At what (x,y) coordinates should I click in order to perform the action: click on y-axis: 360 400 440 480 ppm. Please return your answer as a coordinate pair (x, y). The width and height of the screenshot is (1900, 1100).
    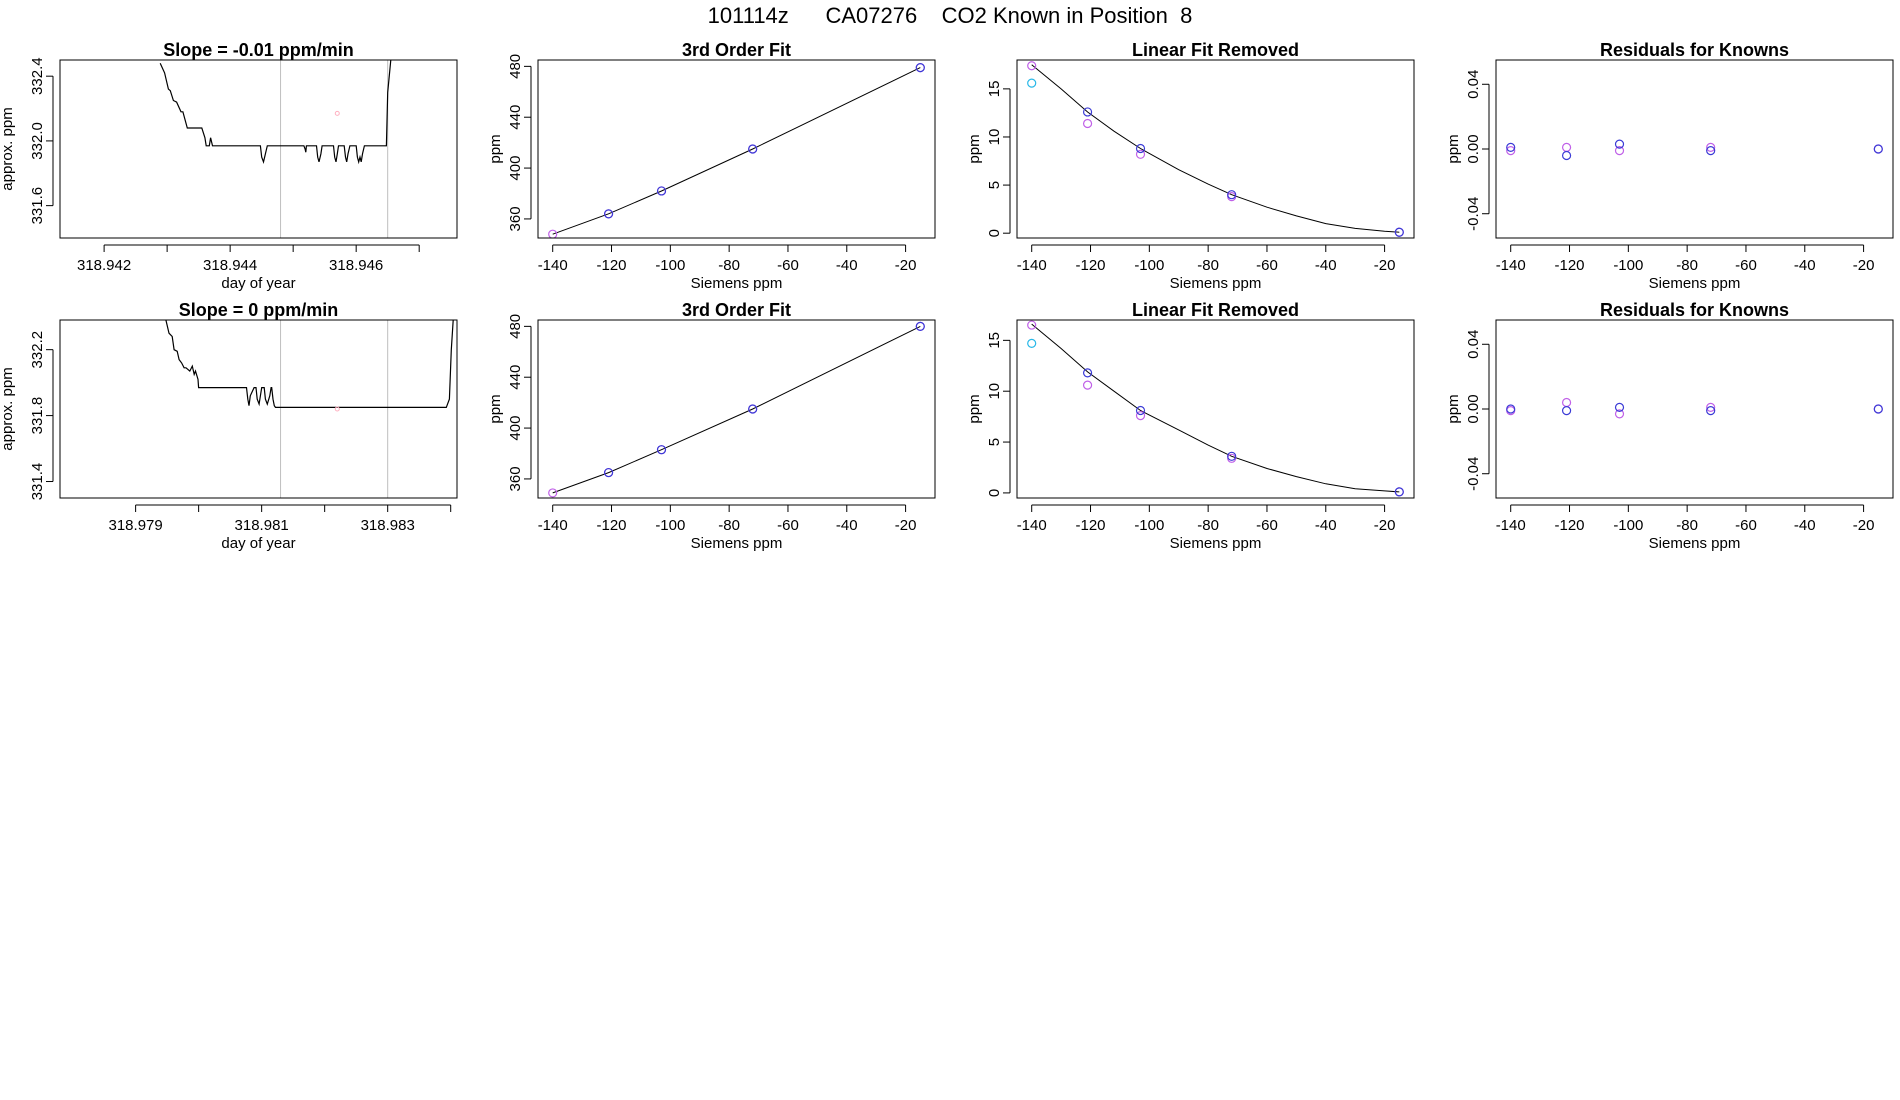
    Looking at the image, I should click on (509, 142).